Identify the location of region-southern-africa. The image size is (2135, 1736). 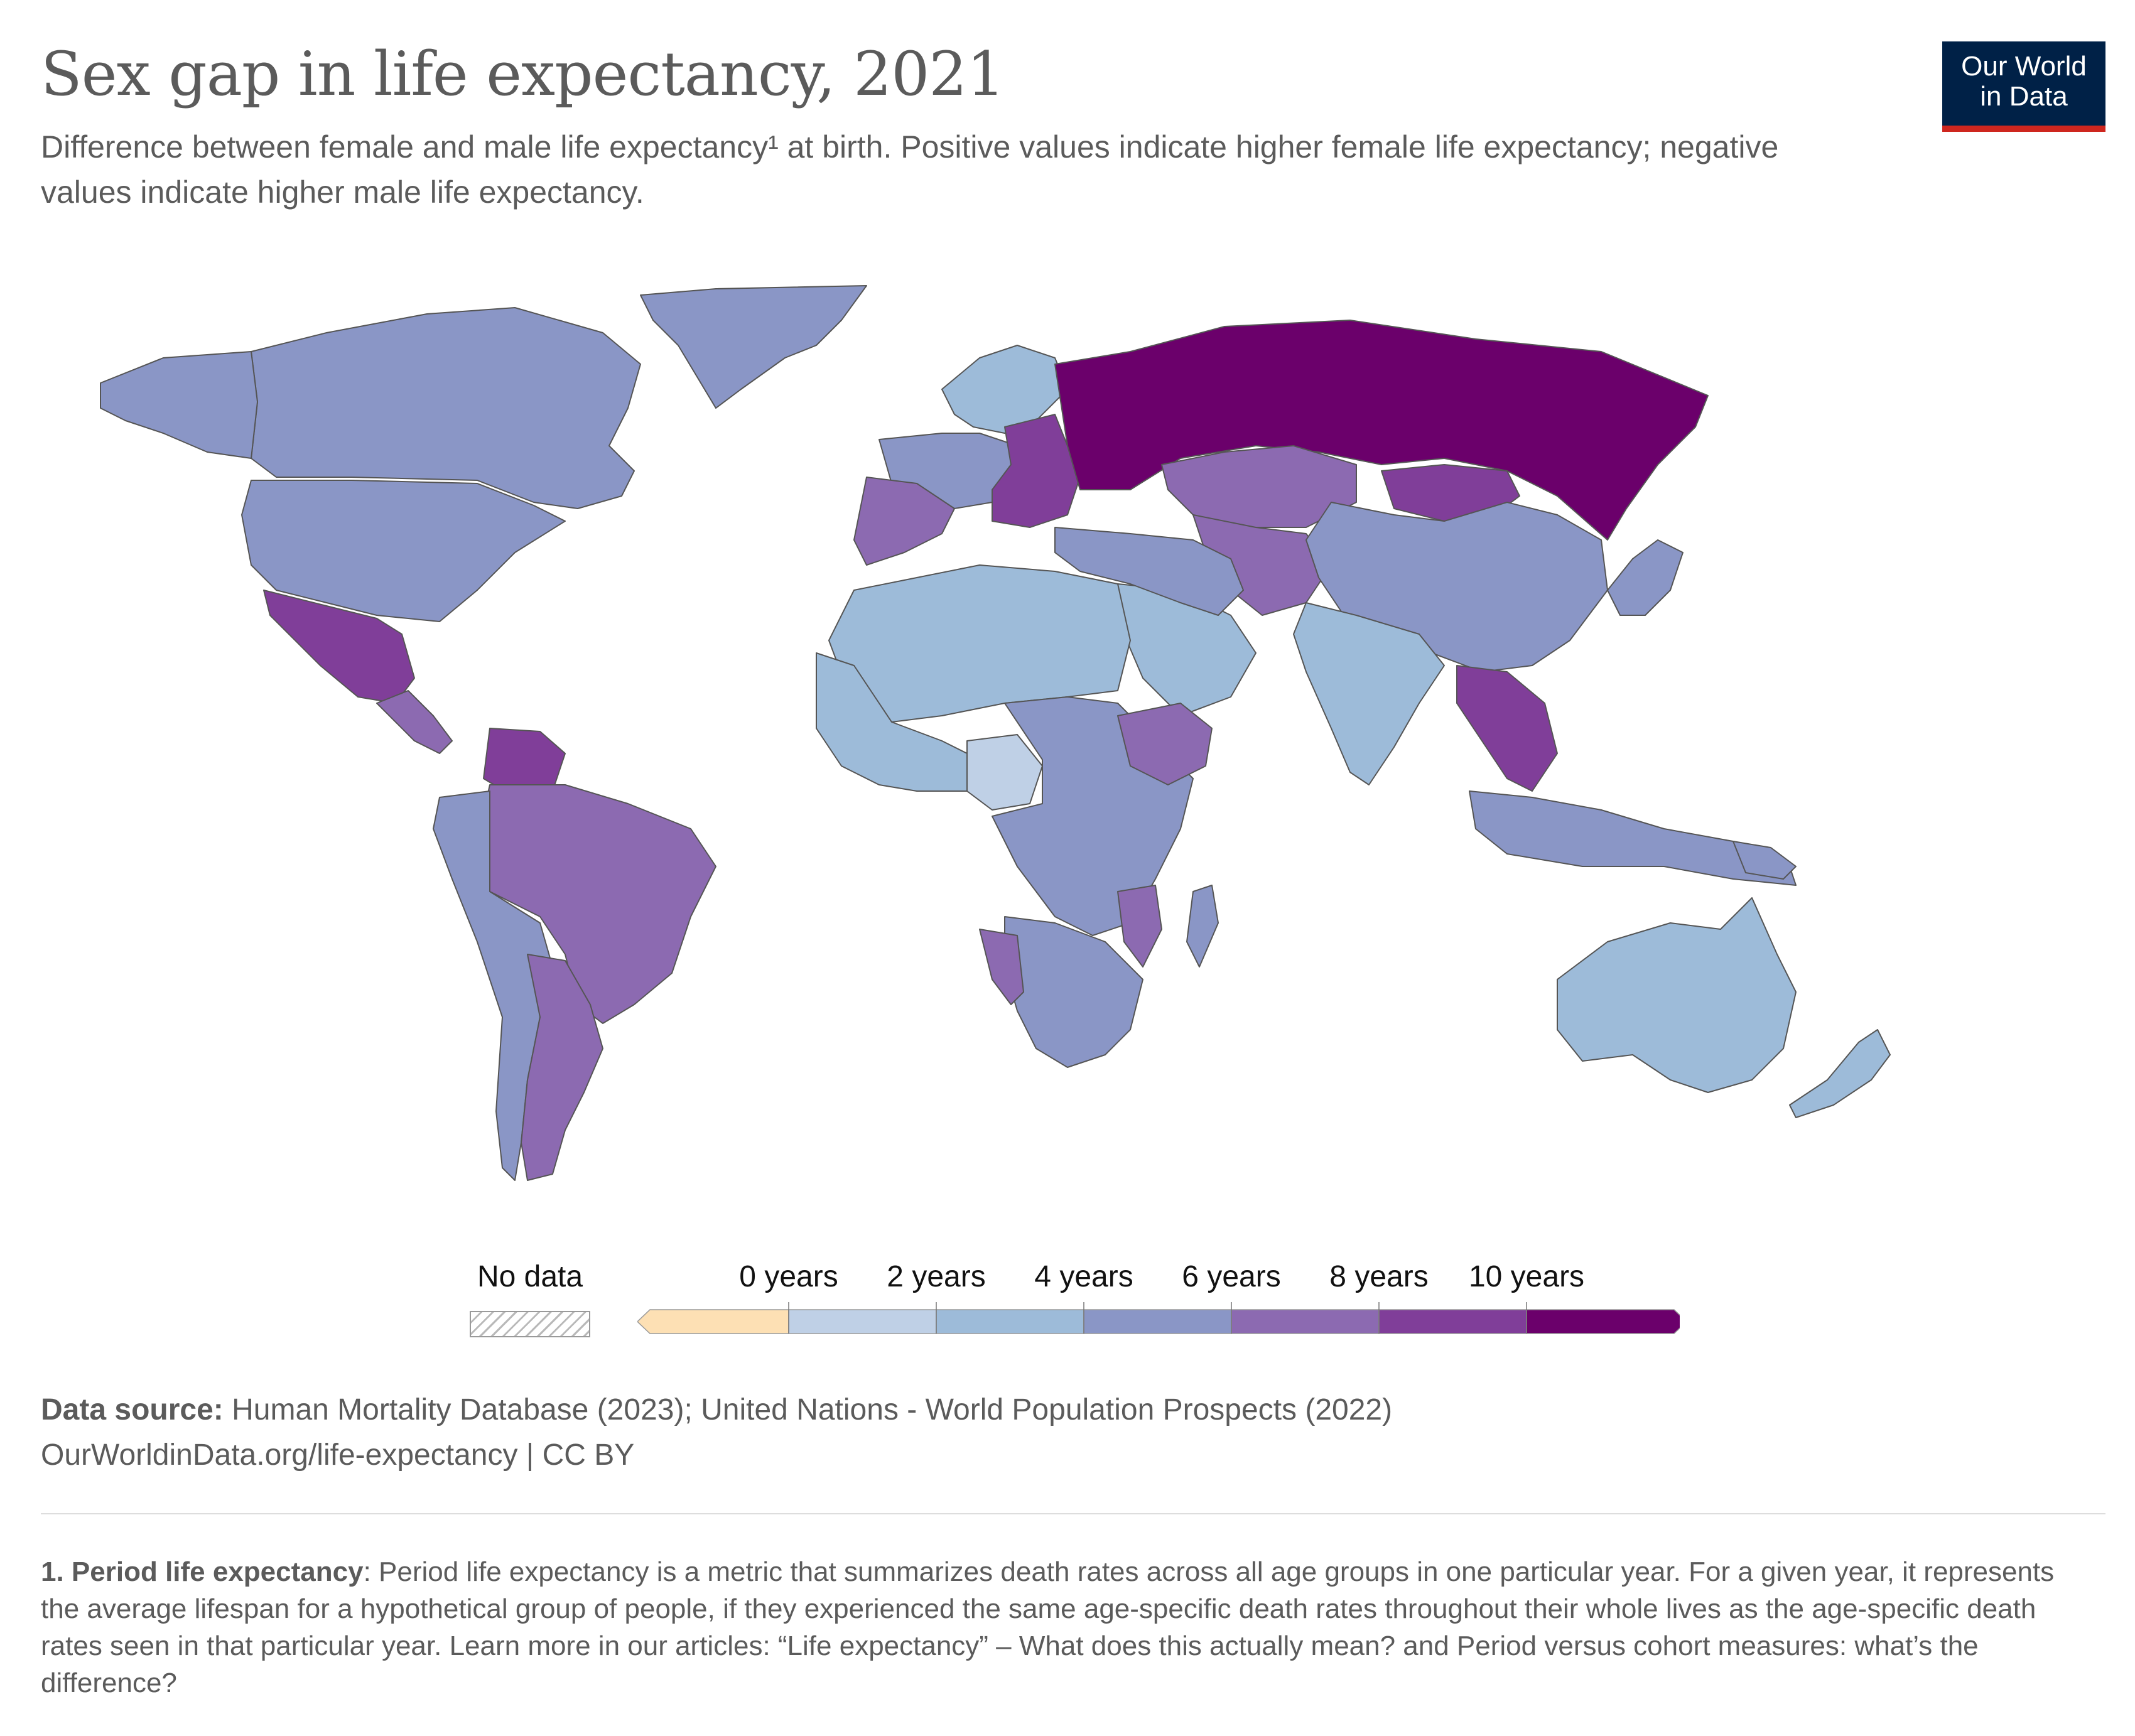
(1073, 992).